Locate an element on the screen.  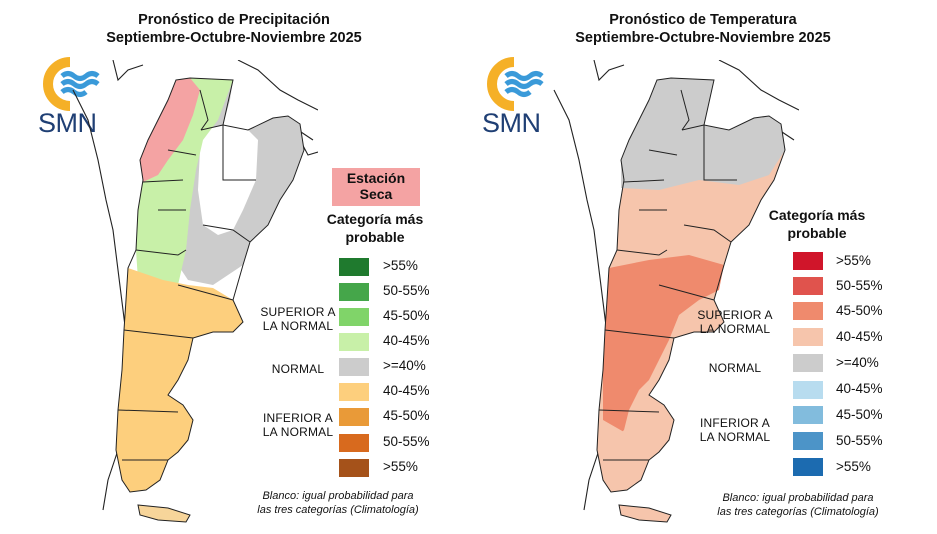
temp-group-inferior: INFERIOR A LA NORMAL is located at coordinates (735, 430).